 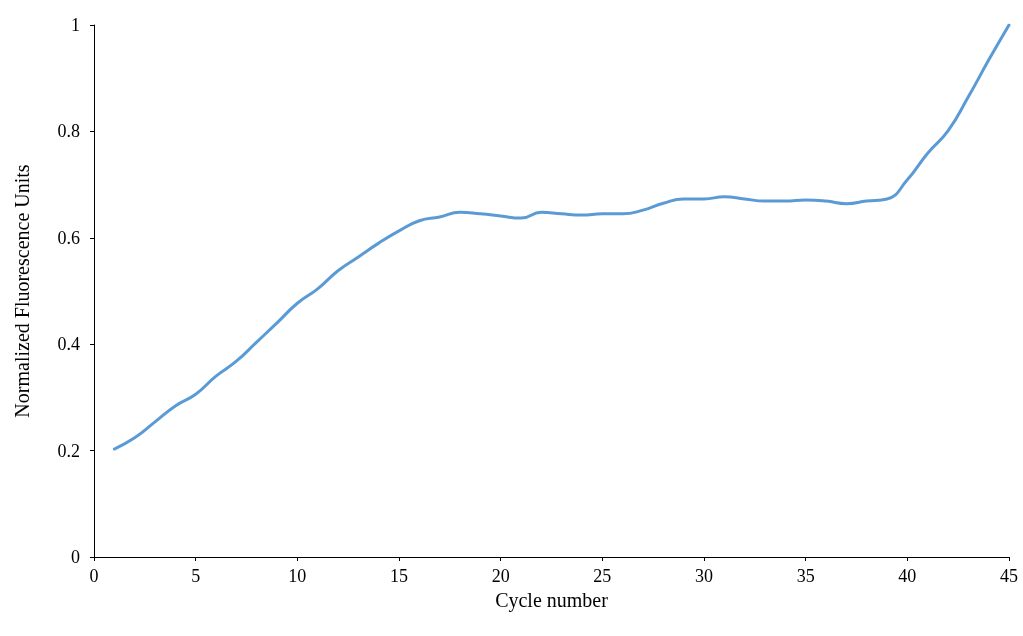 What do you see at coordinates (552, 600) in the screenshot?
I see `x-axis-title: Cycle number` at bounding box center [552, 600].